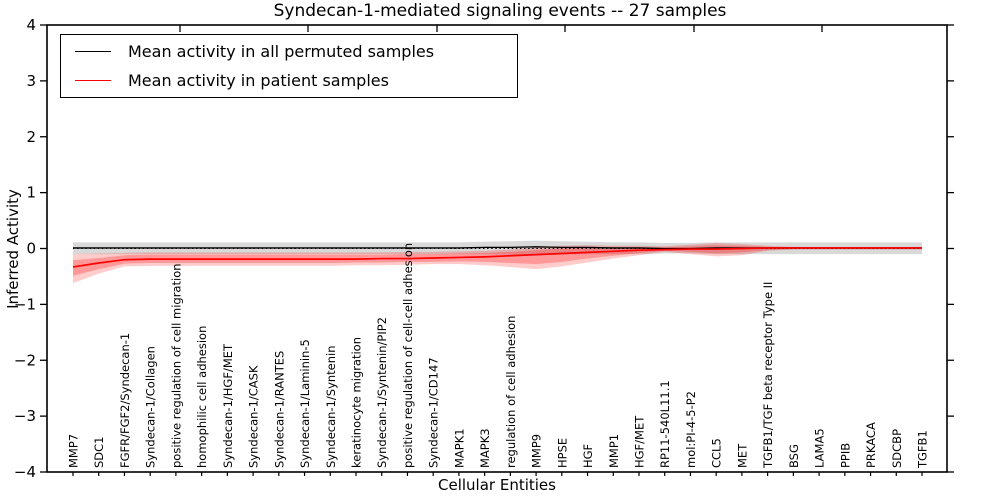 This screenshot has width=1000, height=500. I want to click on y-tick-label: 4, so click(31, 25).